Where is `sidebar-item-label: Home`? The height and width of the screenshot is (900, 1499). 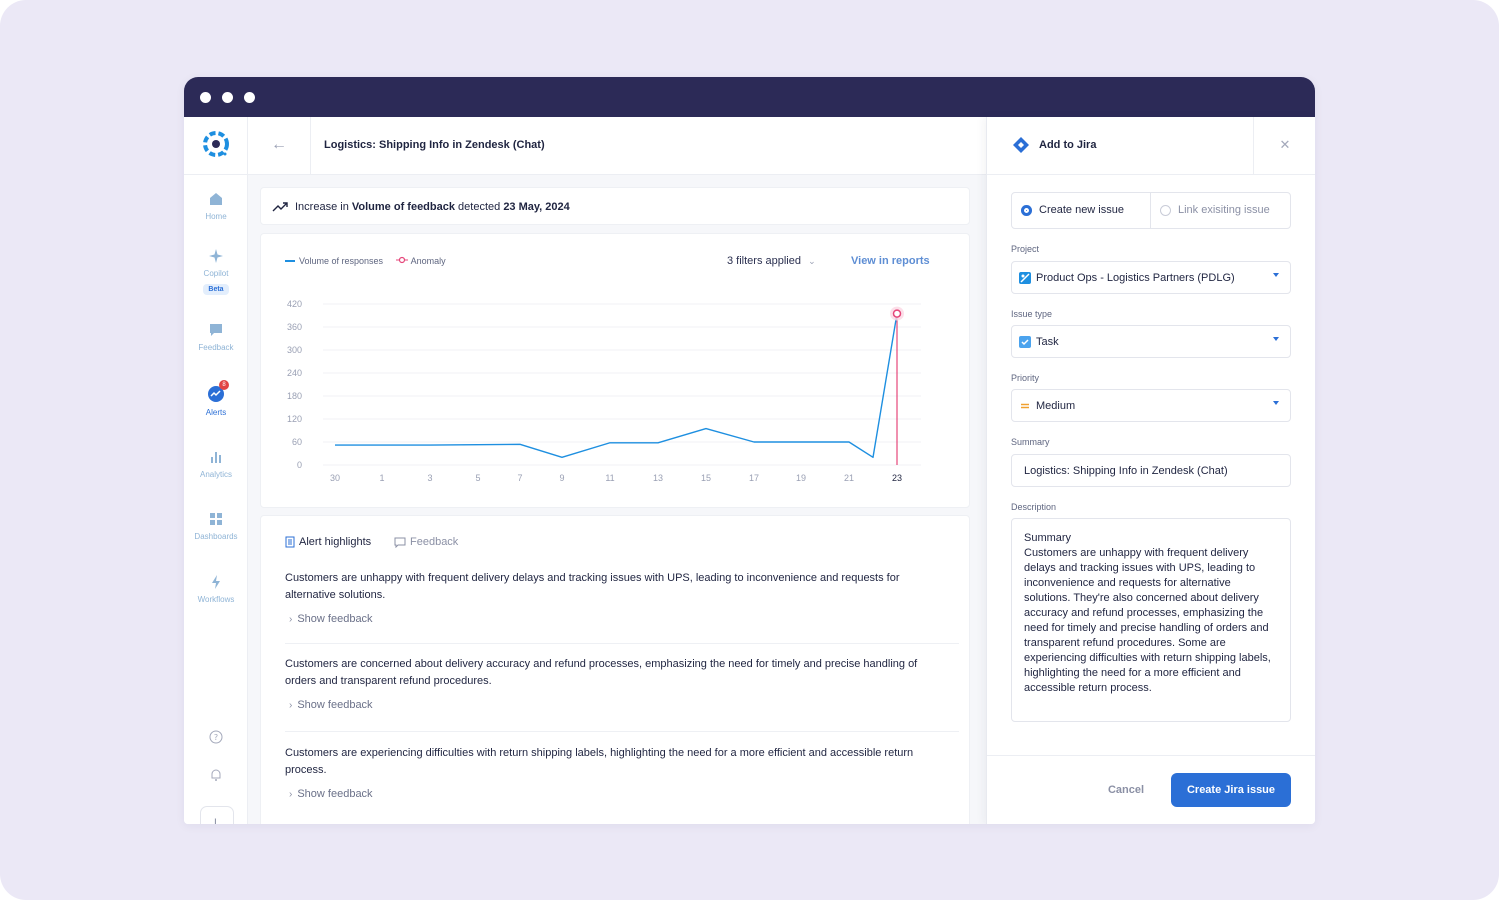 sidebar-item-label: Home is located at coordinates (216, 216).